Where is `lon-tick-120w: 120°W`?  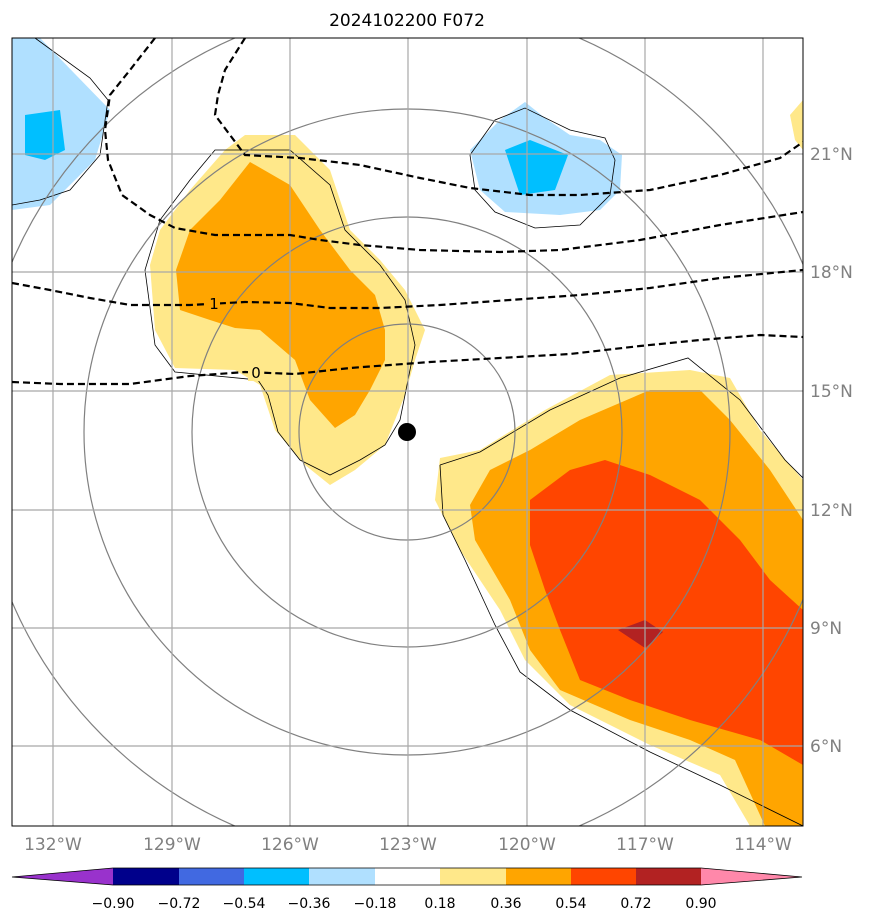 lon-tick-120w: 120°W is located at coordinates (527, 845).